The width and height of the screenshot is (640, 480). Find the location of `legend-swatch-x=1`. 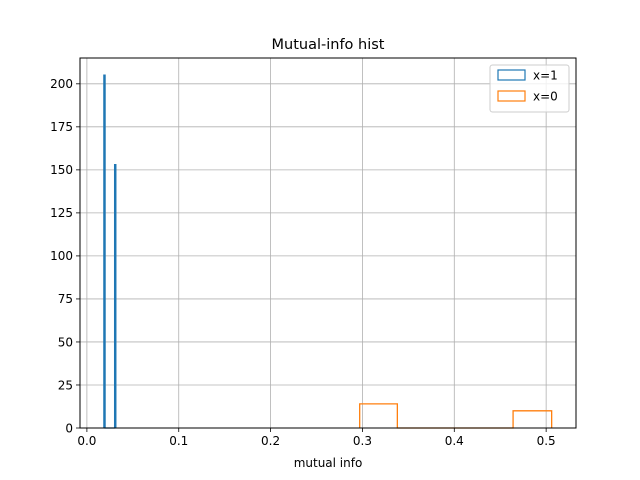

legend-swatch-x=1 is located at coordinates (511, 75).